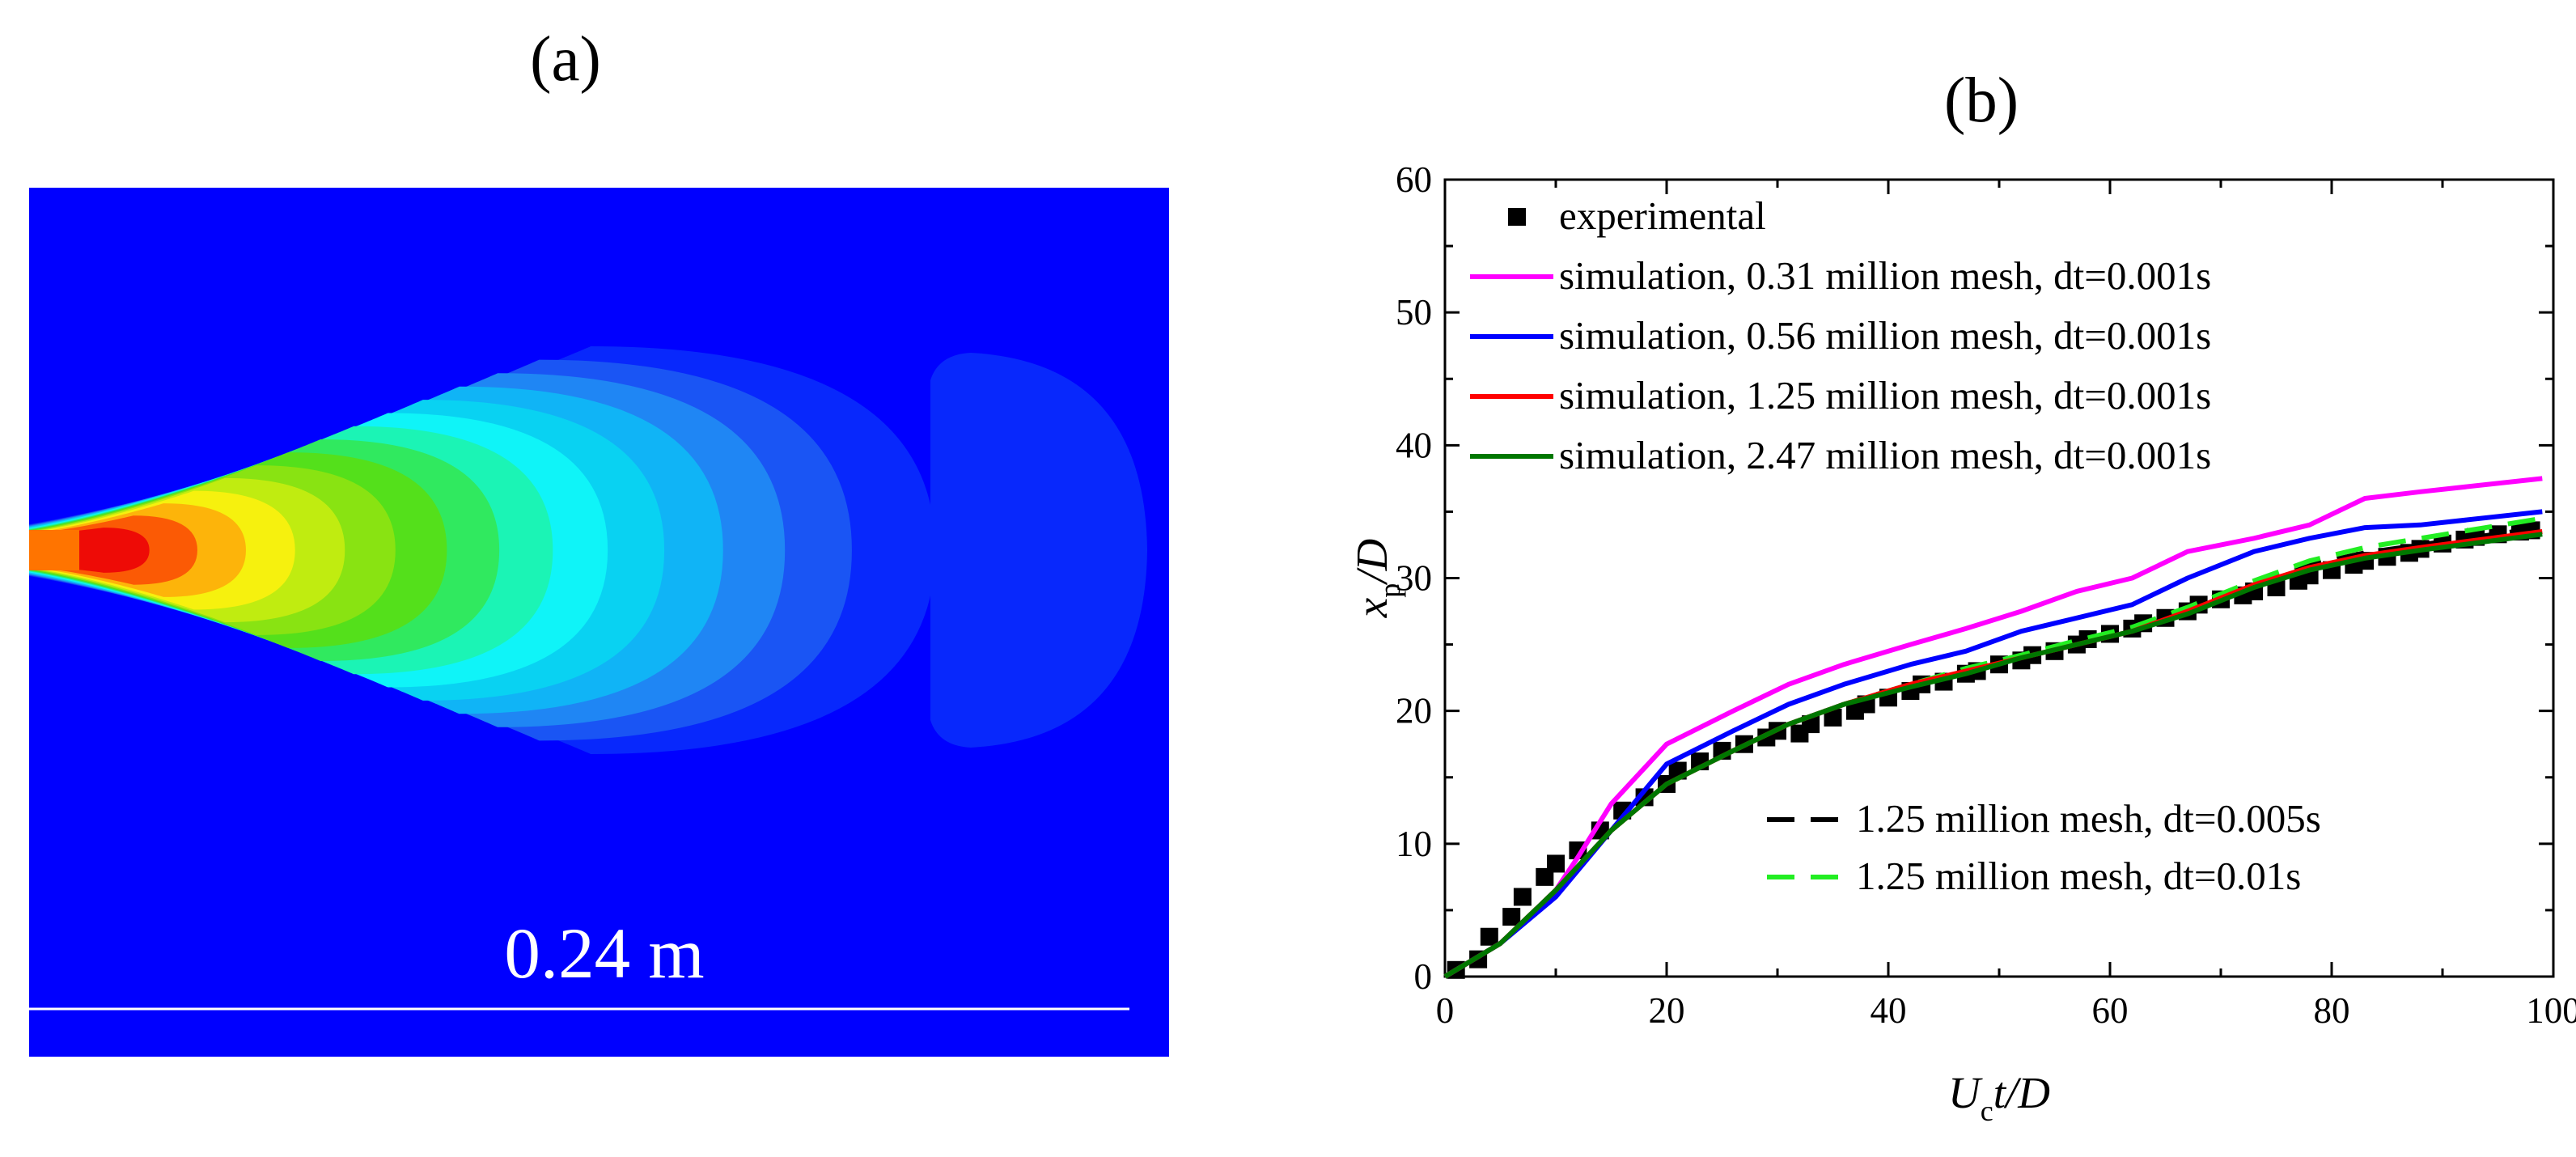 The height and width of the screenshot is (1157, 2576). What do you see at coordinates (1885, 455) in the screenshot?
I see `legend-label: simulation, 2.47 million mesh, dt=0.001s` at bounding box center [1885, 455].